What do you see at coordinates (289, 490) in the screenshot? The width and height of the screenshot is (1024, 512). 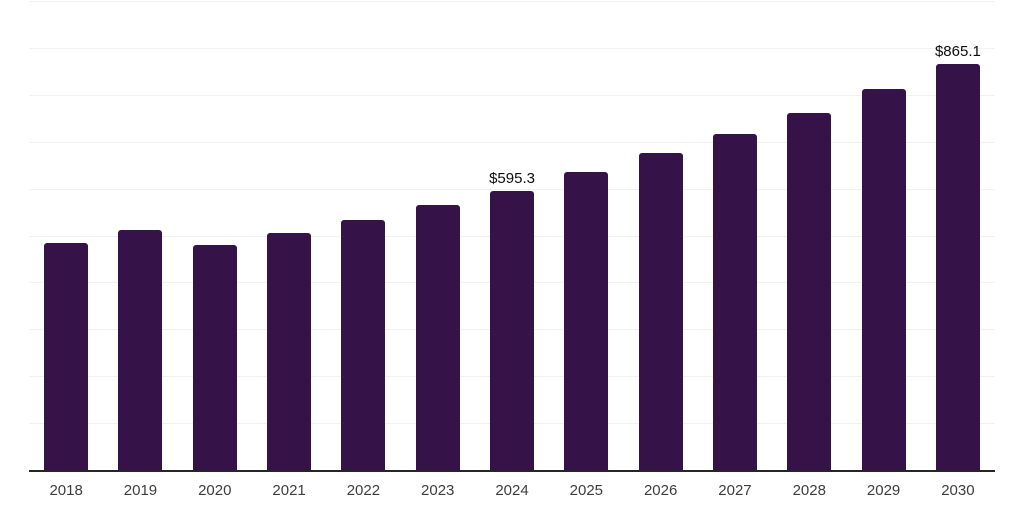 I see `x-tick-label: 2021` at bounding box center [289, 490].